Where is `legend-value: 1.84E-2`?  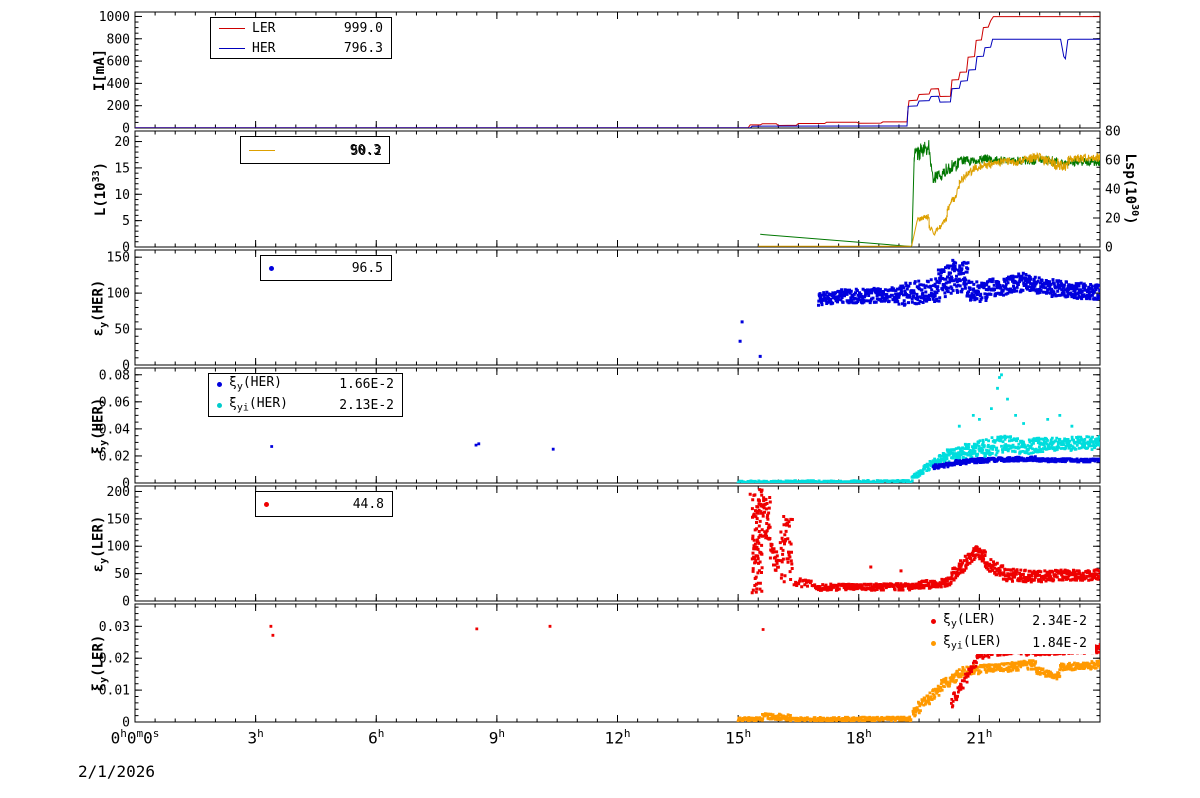
legend-value: 1.84E-2 is located at coordinates (1059, 643).